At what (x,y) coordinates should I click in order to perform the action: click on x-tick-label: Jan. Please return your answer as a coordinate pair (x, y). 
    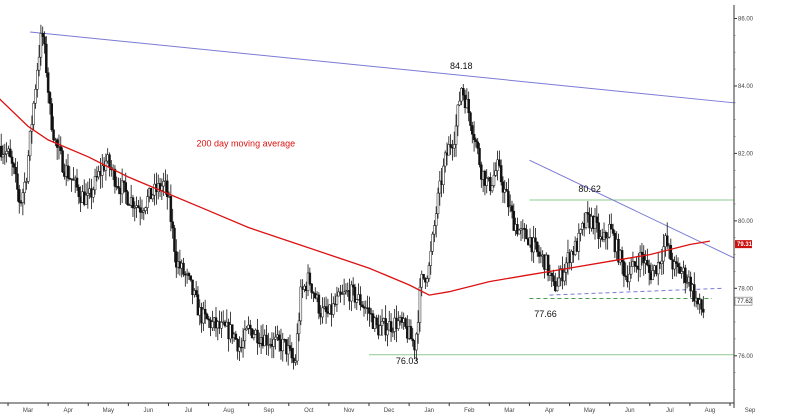
    Looking at the image, I should click on (429, 411).